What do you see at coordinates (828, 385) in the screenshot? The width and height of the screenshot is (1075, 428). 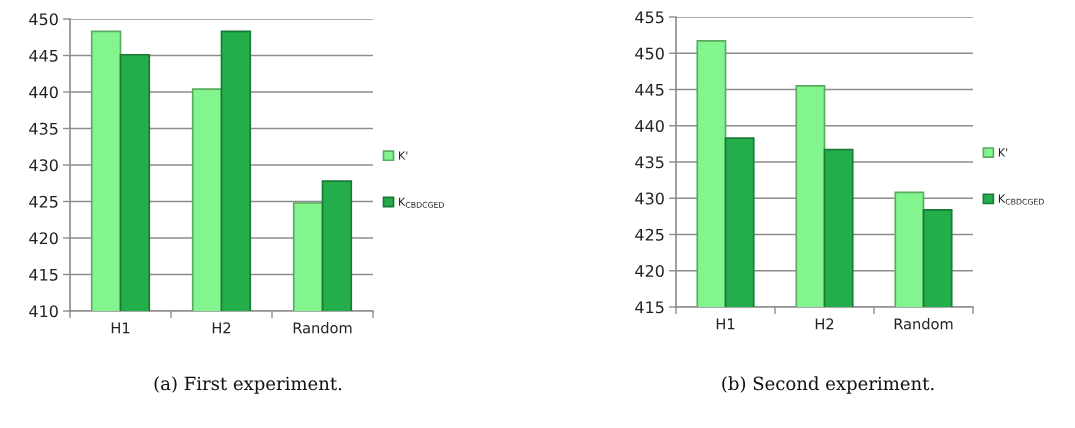 I see `text: (b) Second experiment.` at bounding box center [828, 385].